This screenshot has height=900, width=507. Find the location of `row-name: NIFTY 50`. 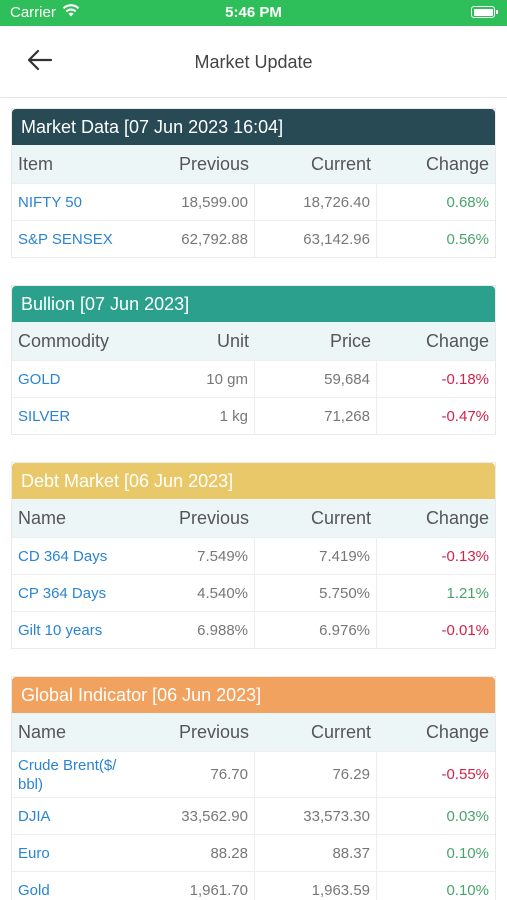

row-name: NIFTY 50 is located at coordinates (50, 202).